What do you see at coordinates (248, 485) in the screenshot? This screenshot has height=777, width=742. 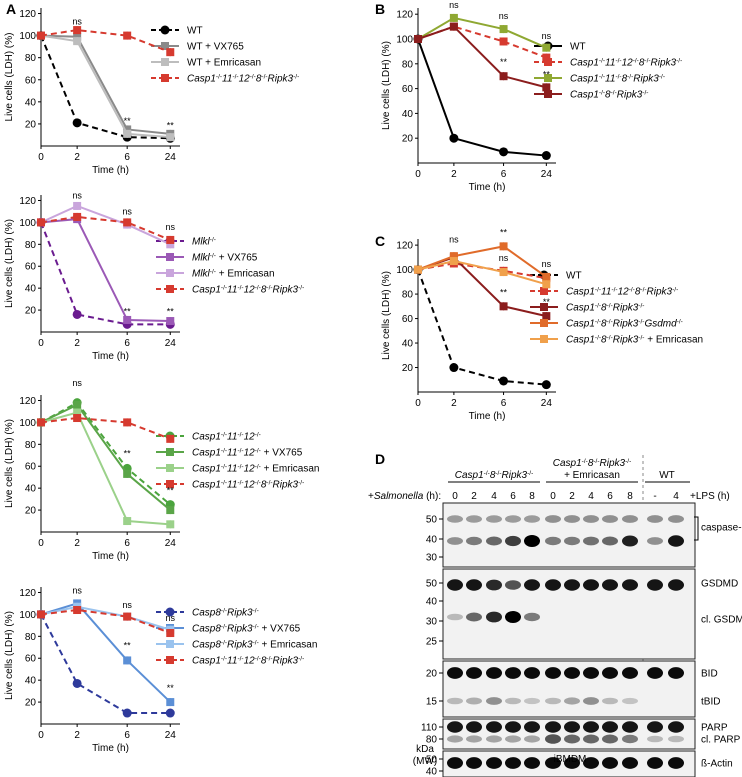 I see `legend-label: Casp1-/-11-/-12-/-8-/-Ripk3-/-` at bounding box center [248, 485].